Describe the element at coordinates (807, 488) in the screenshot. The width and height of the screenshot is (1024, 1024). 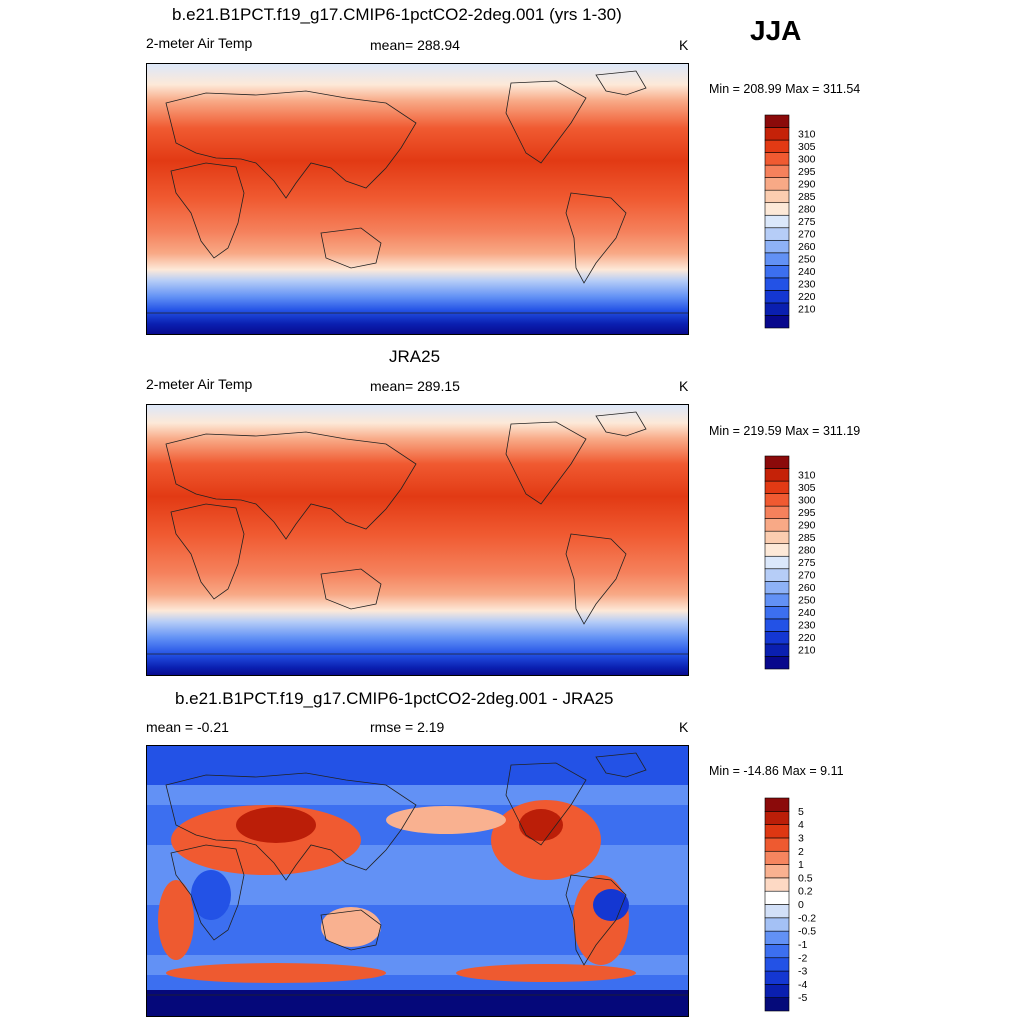
I see `colorbar-tick-label: 305` at that location.